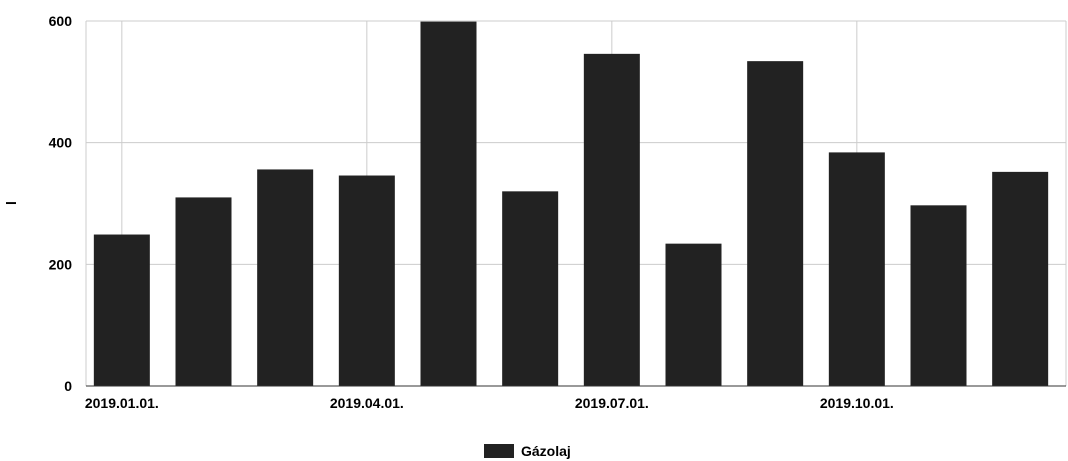  What do you see at coordinates (546, 451) in the screenshot?
I see `legend-label: Gázolaj` at bounding box center [546, 451].